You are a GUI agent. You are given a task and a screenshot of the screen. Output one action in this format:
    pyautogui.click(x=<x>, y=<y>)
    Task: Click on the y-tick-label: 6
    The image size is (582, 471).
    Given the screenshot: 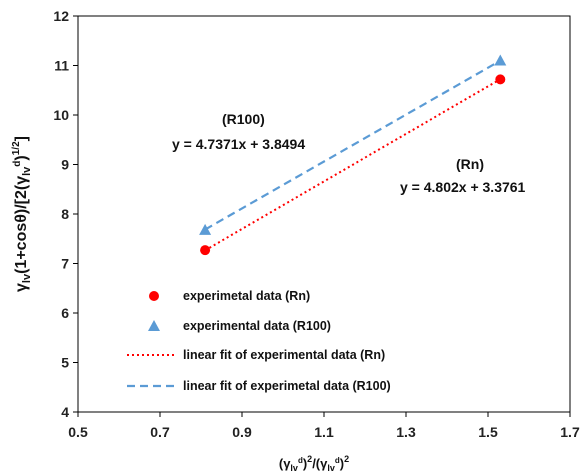 What is the action you would take?
    pyautogui.click(x=65, y=313)
    